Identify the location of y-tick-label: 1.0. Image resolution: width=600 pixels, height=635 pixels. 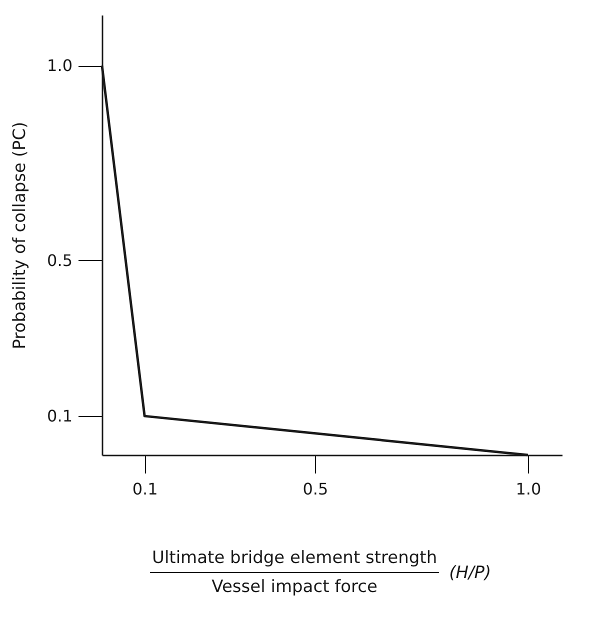
(59, 66).